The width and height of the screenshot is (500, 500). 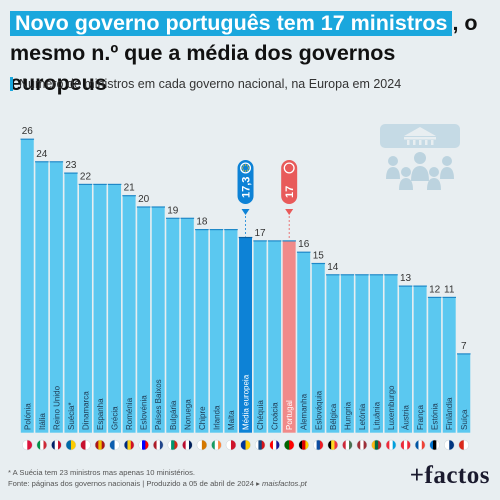 I want to click on highlight-marker: 17, so click(x=289, y=200).